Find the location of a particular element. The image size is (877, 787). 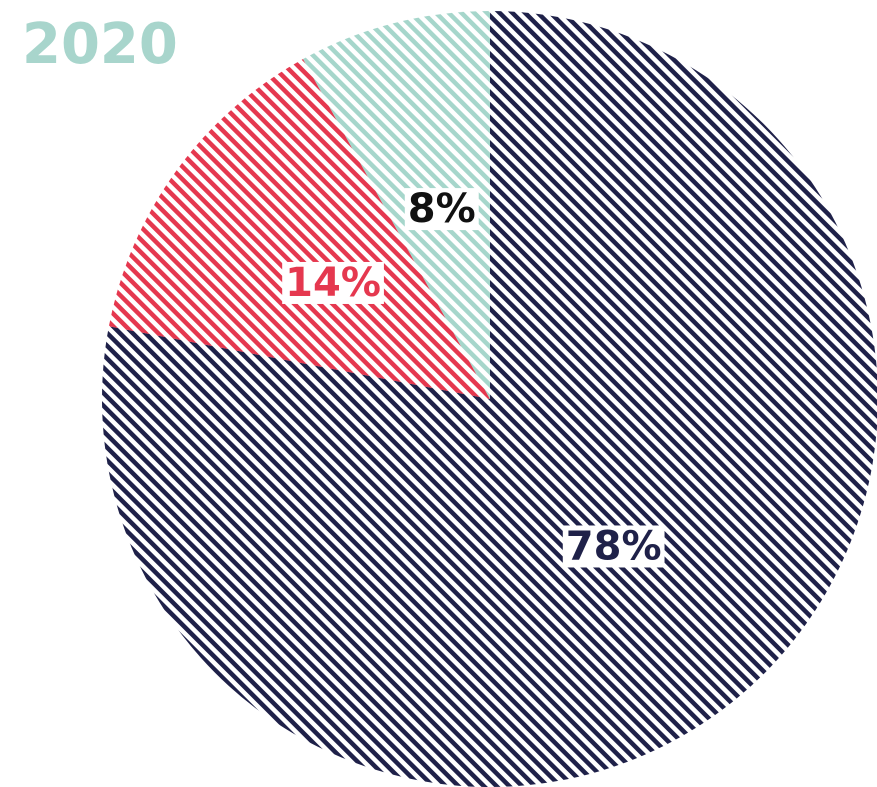

chart-title: 2020 is located at coordinates (100, 44).